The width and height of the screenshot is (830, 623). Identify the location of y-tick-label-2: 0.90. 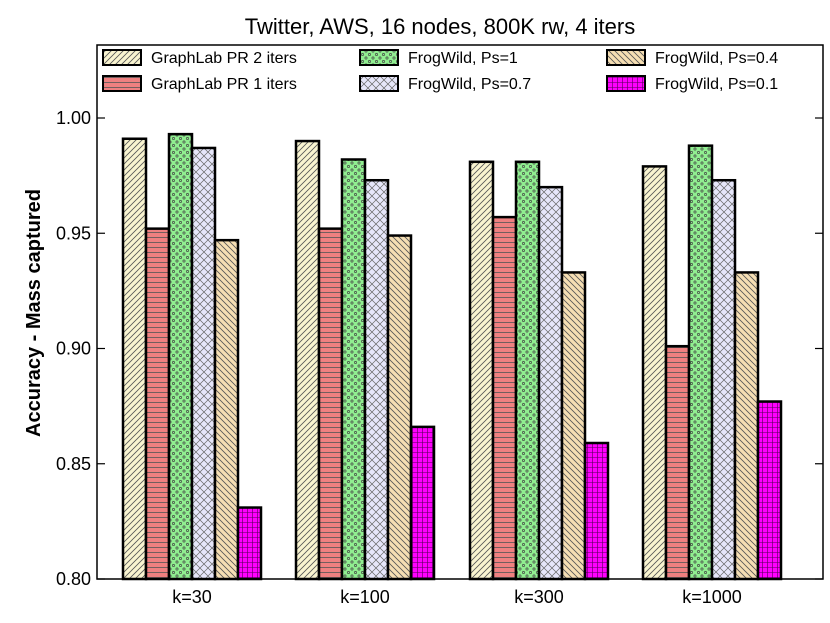
(73, 349).